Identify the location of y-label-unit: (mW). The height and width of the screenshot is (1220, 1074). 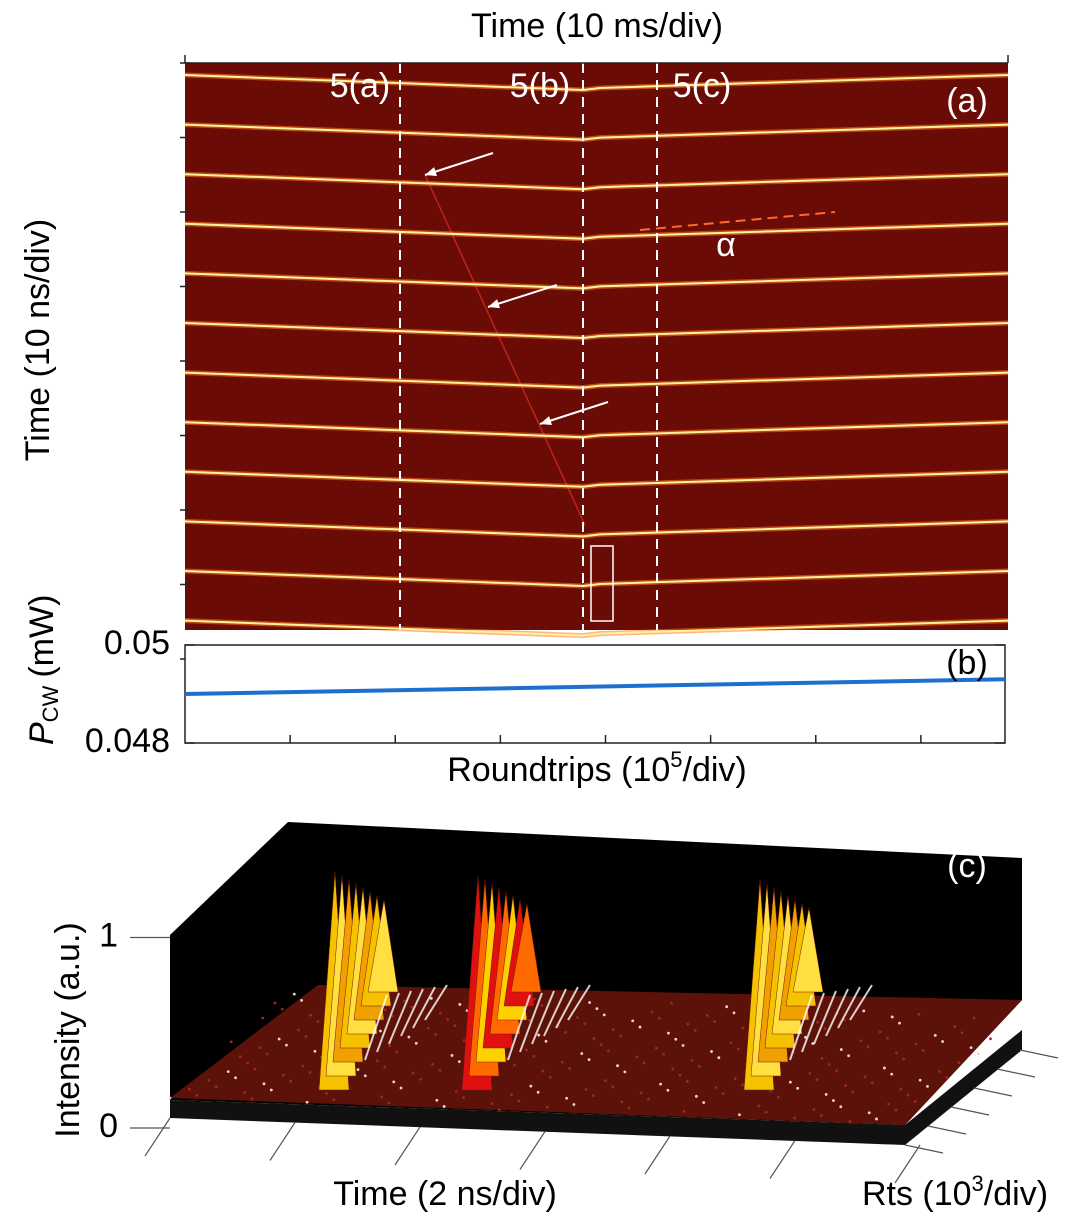
(42, 636).